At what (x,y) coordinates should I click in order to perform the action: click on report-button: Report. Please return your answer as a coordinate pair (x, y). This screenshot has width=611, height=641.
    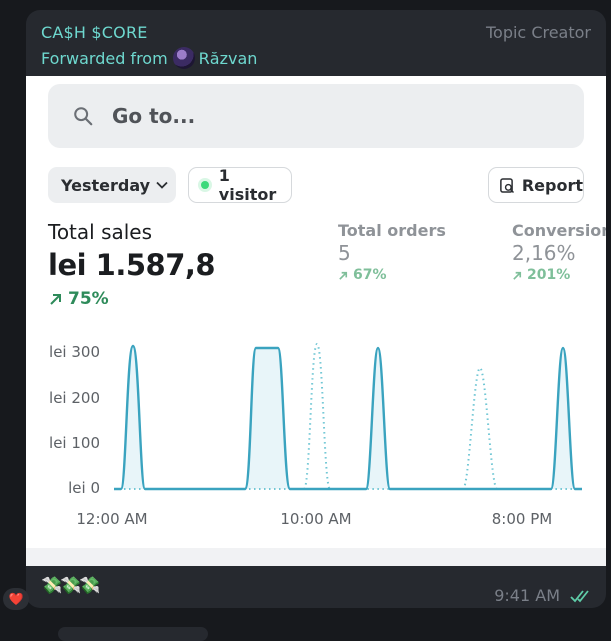
    Looking at the image, I should click on (536, 185).